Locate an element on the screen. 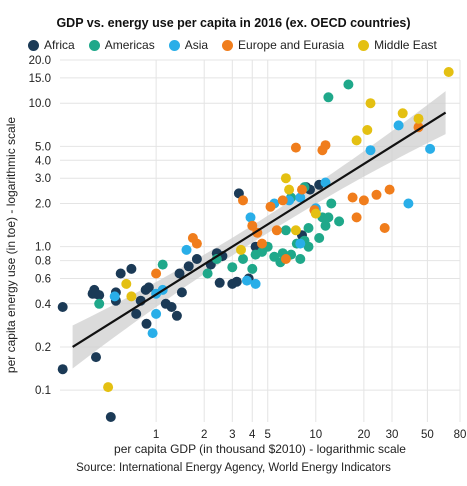 Image resolution: width=467 pixels, height=486 pixels. x-tick-label: 30 is located at coordinates (392, 435).